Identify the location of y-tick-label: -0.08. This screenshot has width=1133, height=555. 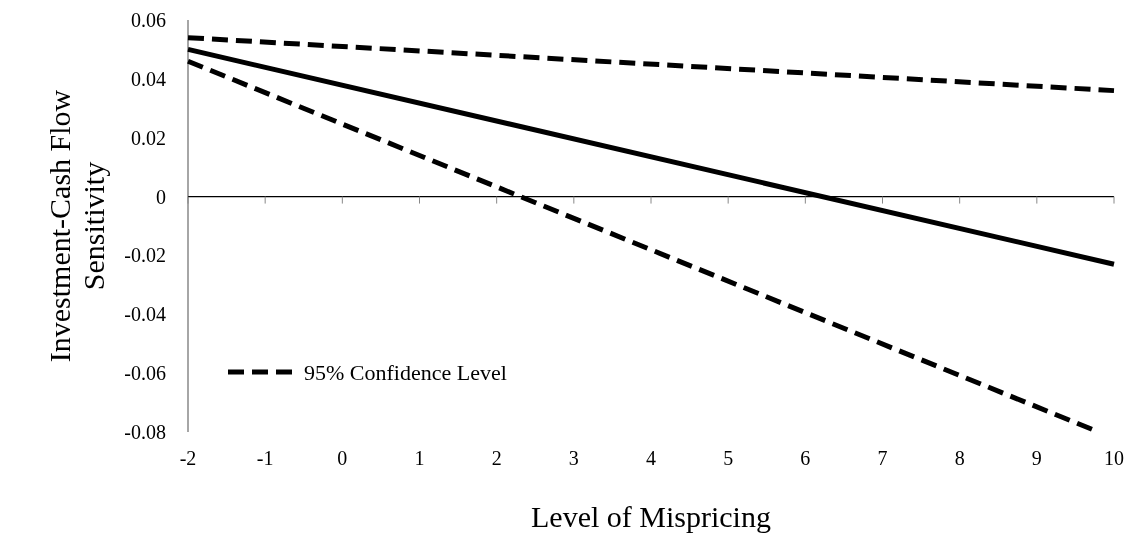
(145, 432).